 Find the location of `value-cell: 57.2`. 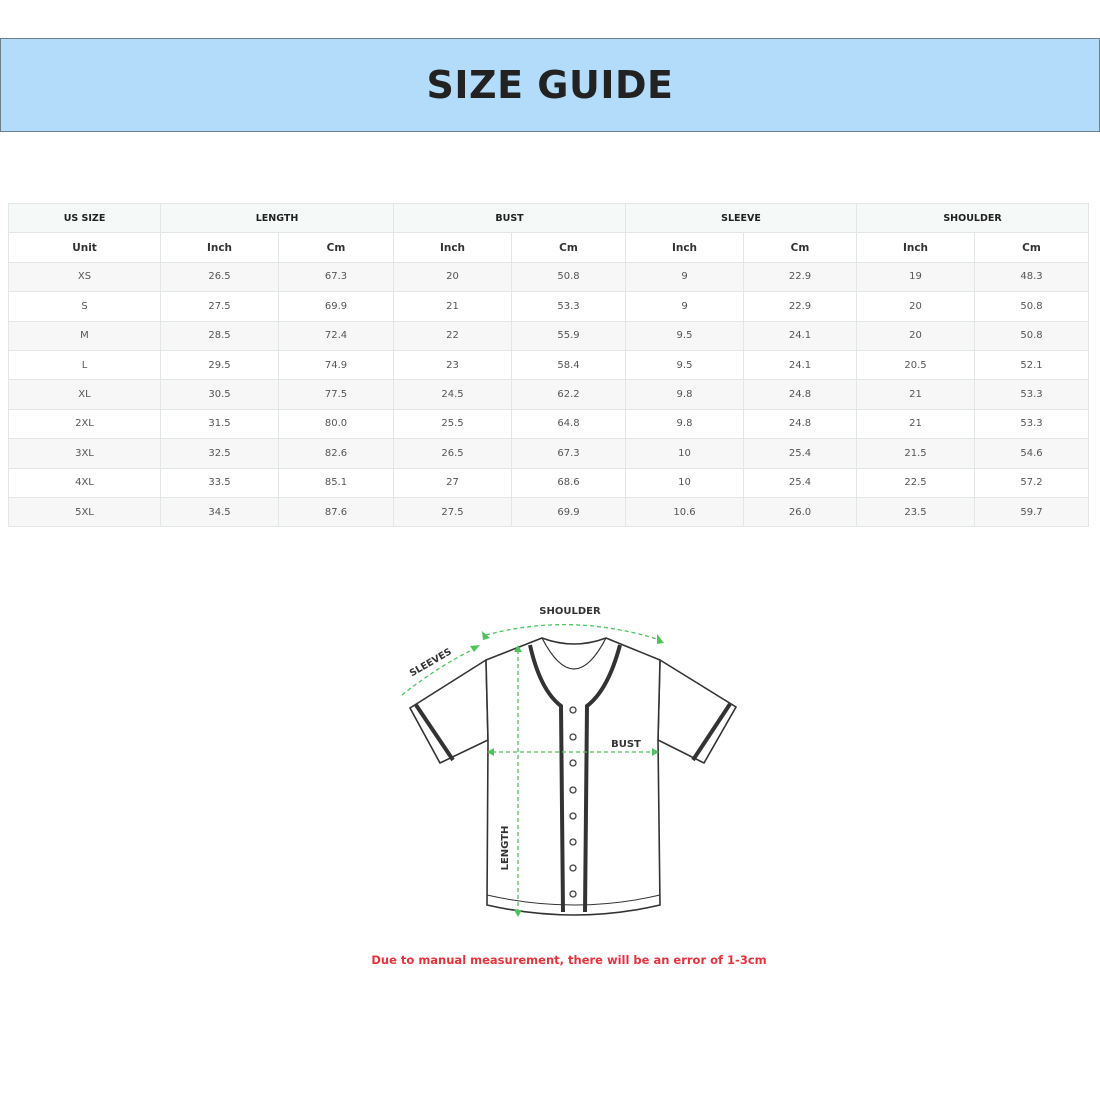

value-cell: 57.2 is located at coordinates (1031, 482).